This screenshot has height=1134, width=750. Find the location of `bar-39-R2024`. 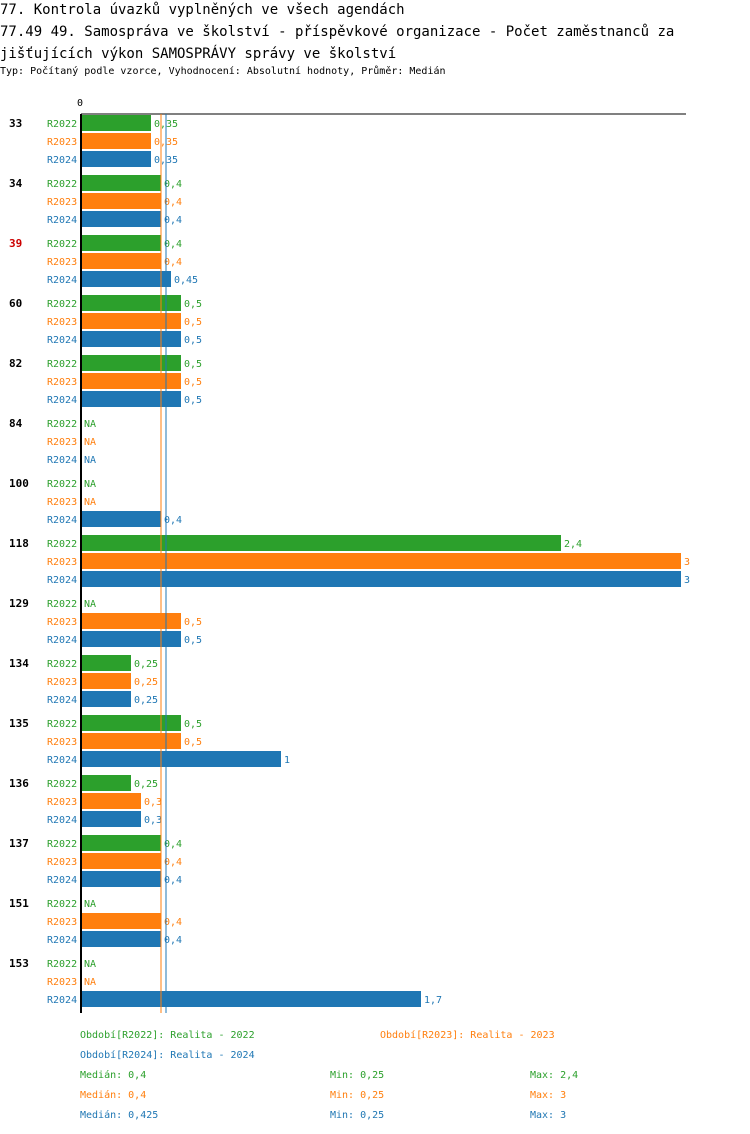

bar-39-R2024 is located at coordinates (126, 279).